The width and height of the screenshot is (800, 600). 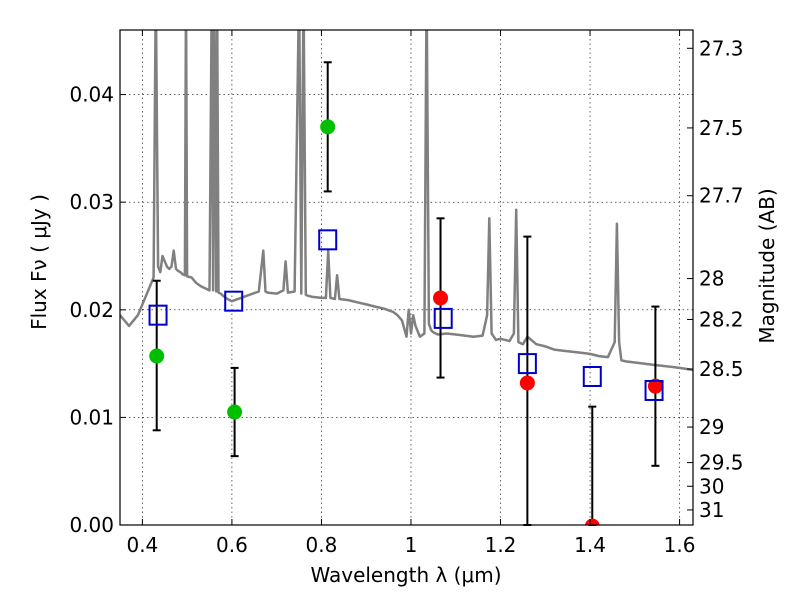 What do you see at coordinates (721, 48) in the screenshot?
I see `y-right-tick-label: 27.3` at bounding box center [721, 48].